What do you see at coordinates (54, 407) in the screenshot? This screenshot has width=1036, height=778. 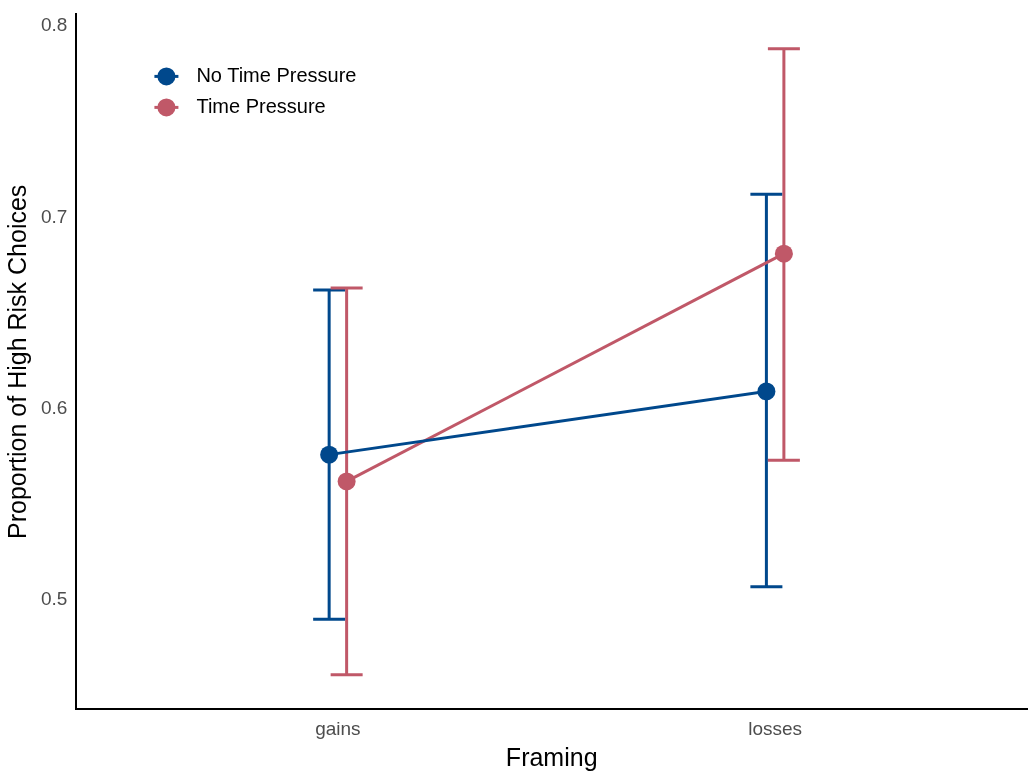 I see `y-tick-label: 0.6` at bounding box center [54, 407].